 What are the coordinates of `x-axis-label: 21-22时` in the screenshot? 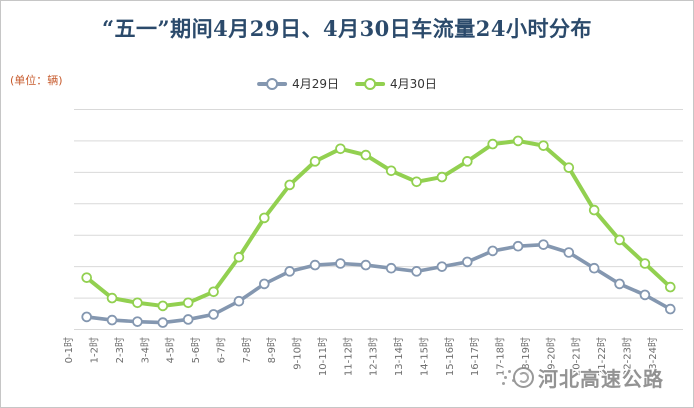 It's located at (602, 356).